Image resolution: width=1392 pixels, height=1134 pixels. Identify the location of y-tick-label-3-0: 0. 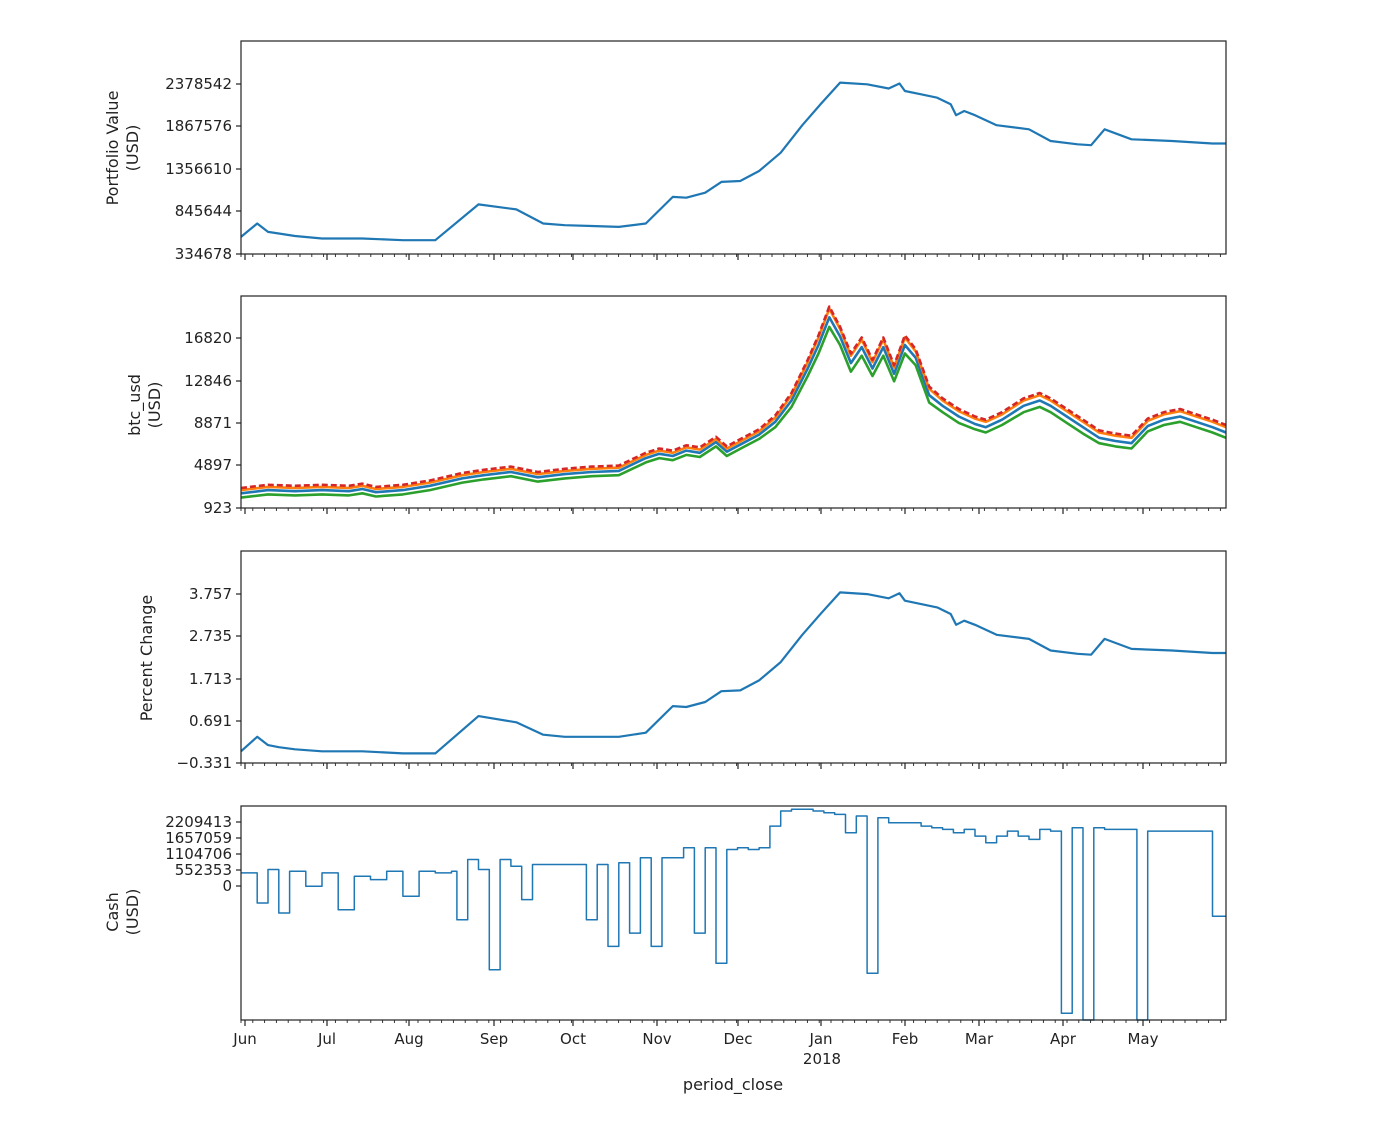
(227, 886).